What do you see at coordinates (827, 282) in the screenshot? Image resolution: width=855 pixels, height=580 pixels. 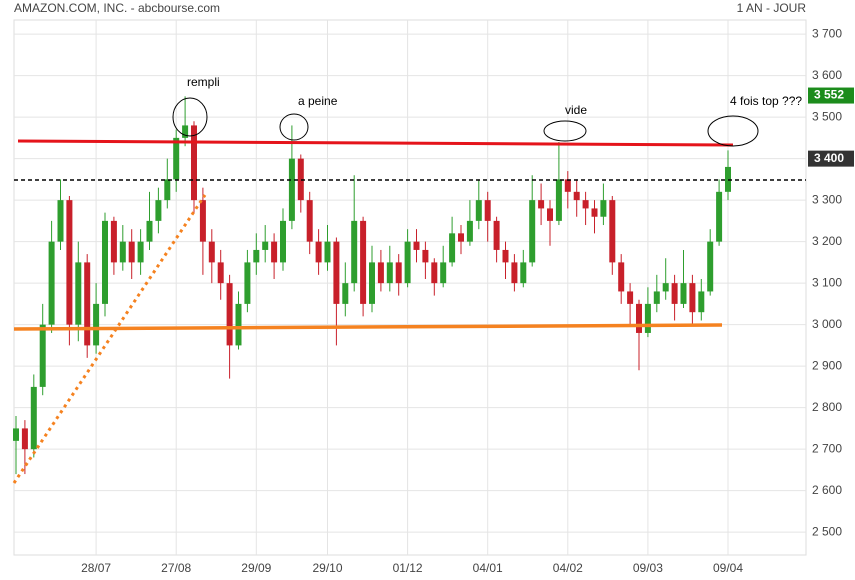 I see `y-tick-label: 3 100` at bounding box center [827, 282].